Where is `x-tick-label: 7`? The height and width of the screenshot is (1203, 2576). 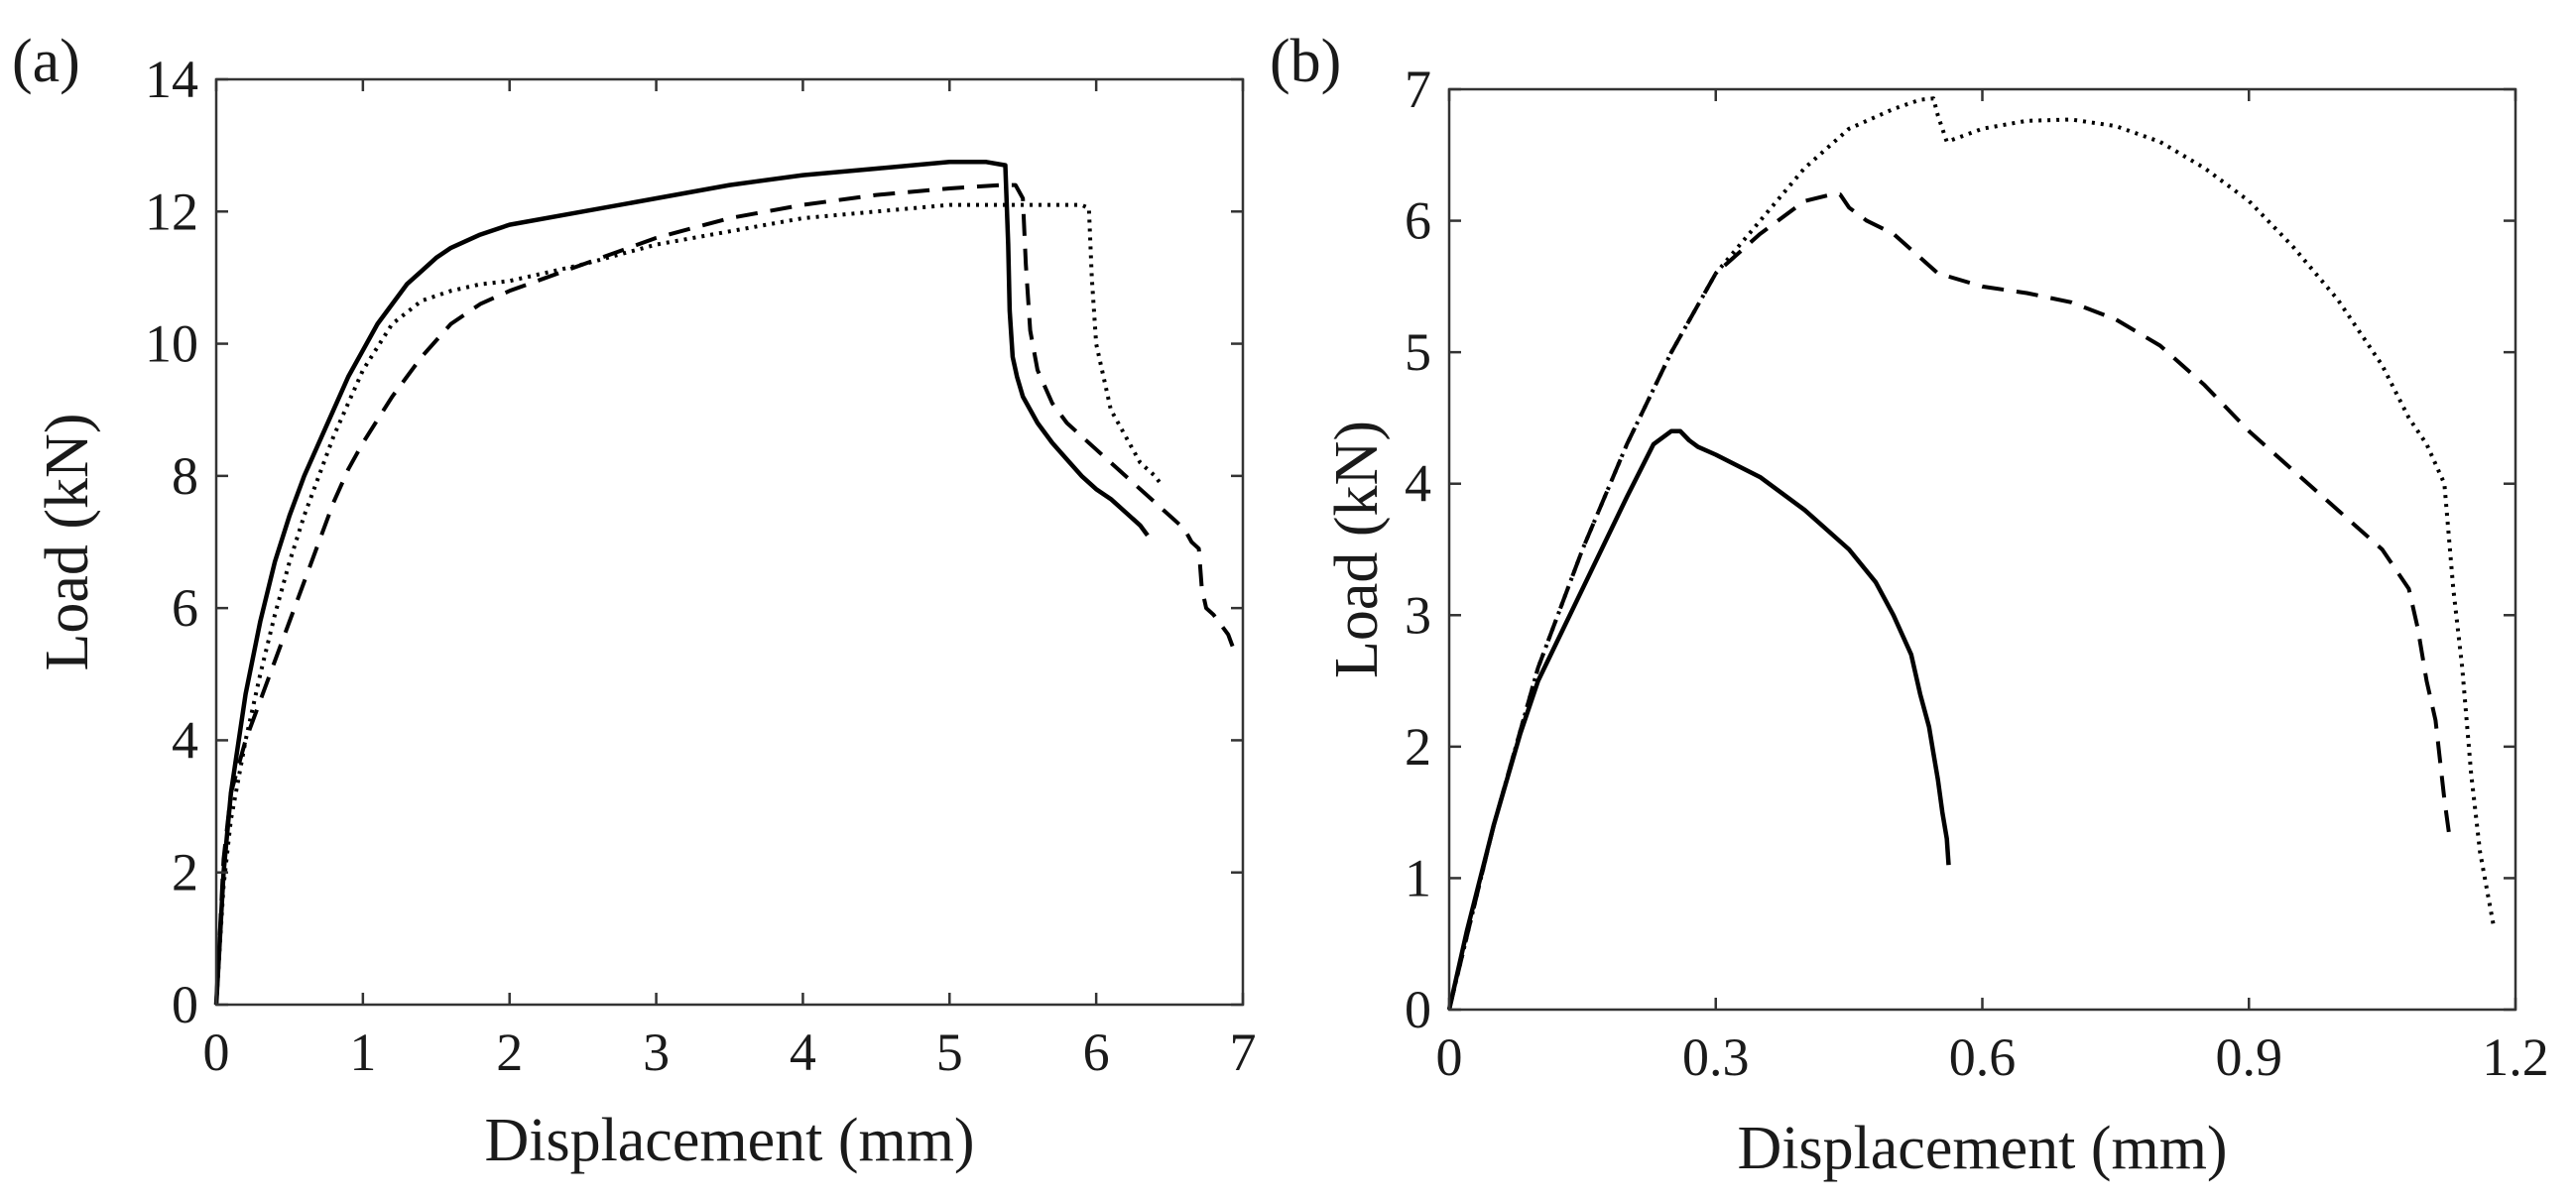
x-tick-label: 7 is located at coordinates (1243, 1052).